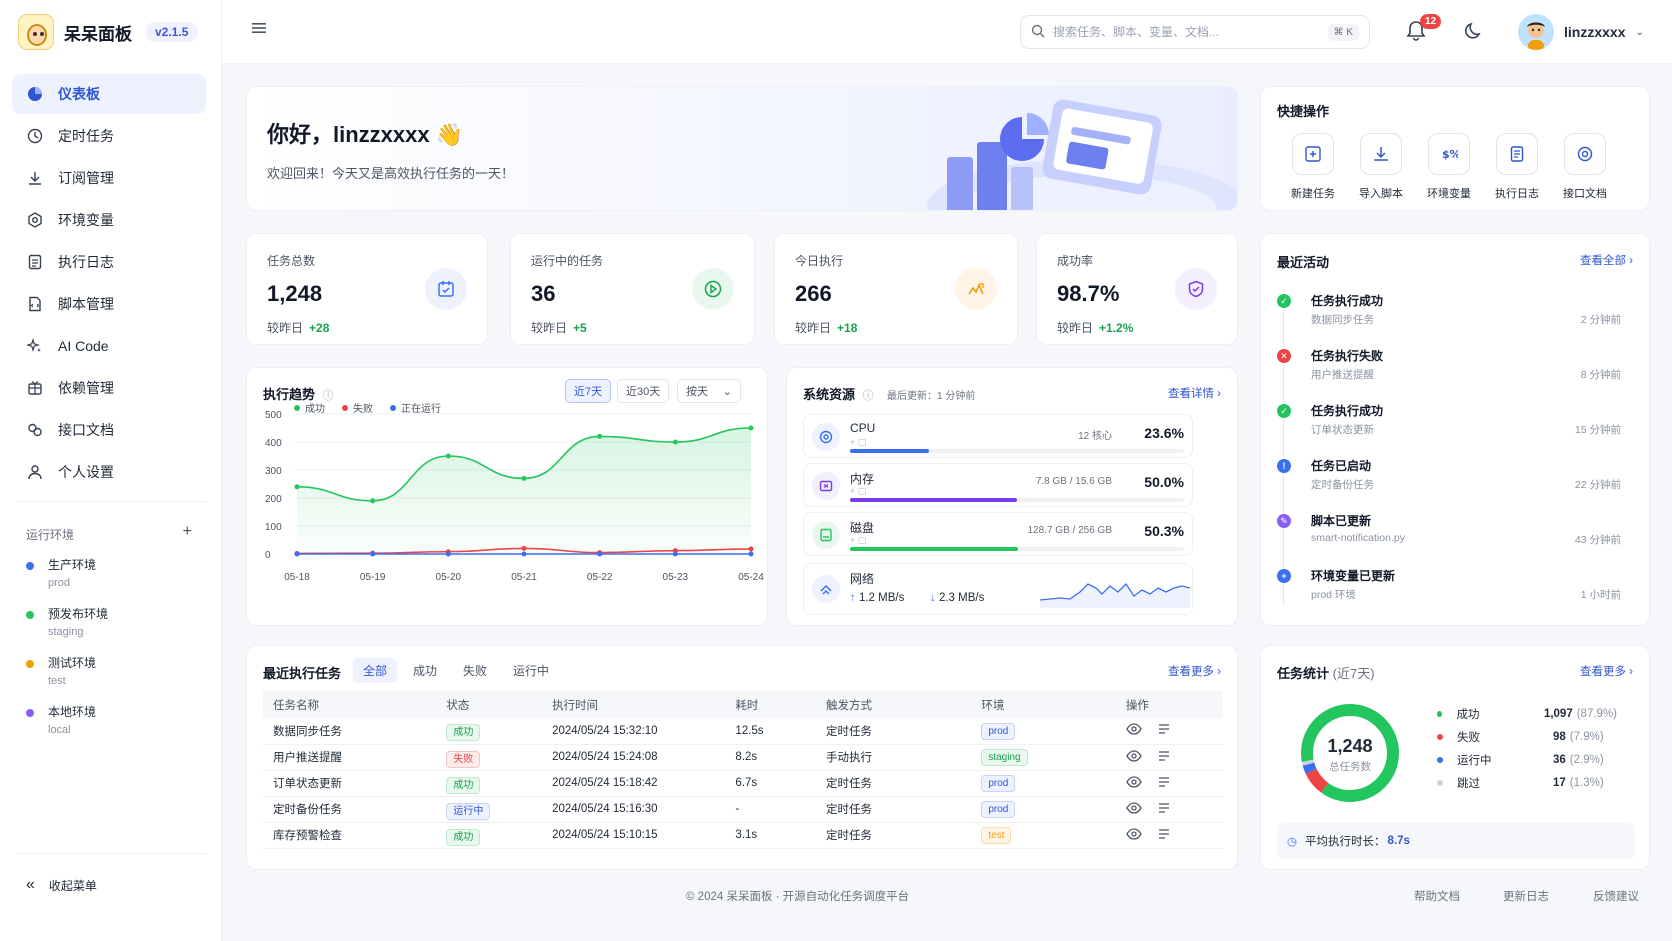 This screenshot has height=941, width=1672. What do you see at coordinates (588, 391) in the screenshot?
I see `range-7d-button: 近7天` at bounding box center [588, 391].